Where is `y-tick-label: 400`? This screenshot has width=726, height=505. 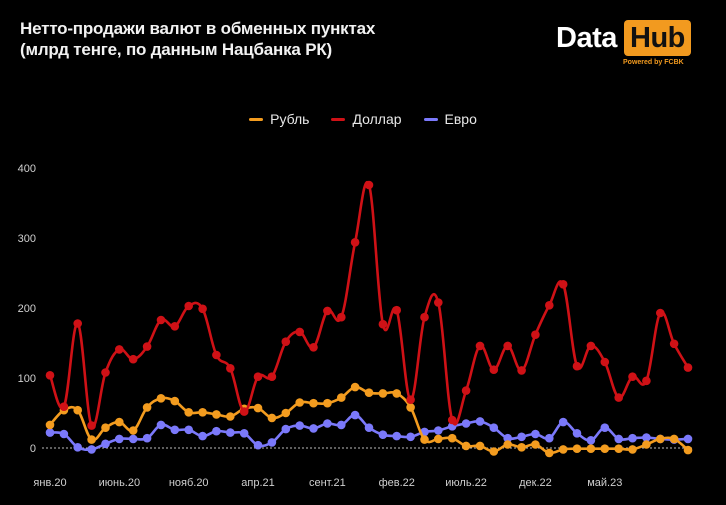 y-tick-label: 400 is located at coordinates (27, 169).